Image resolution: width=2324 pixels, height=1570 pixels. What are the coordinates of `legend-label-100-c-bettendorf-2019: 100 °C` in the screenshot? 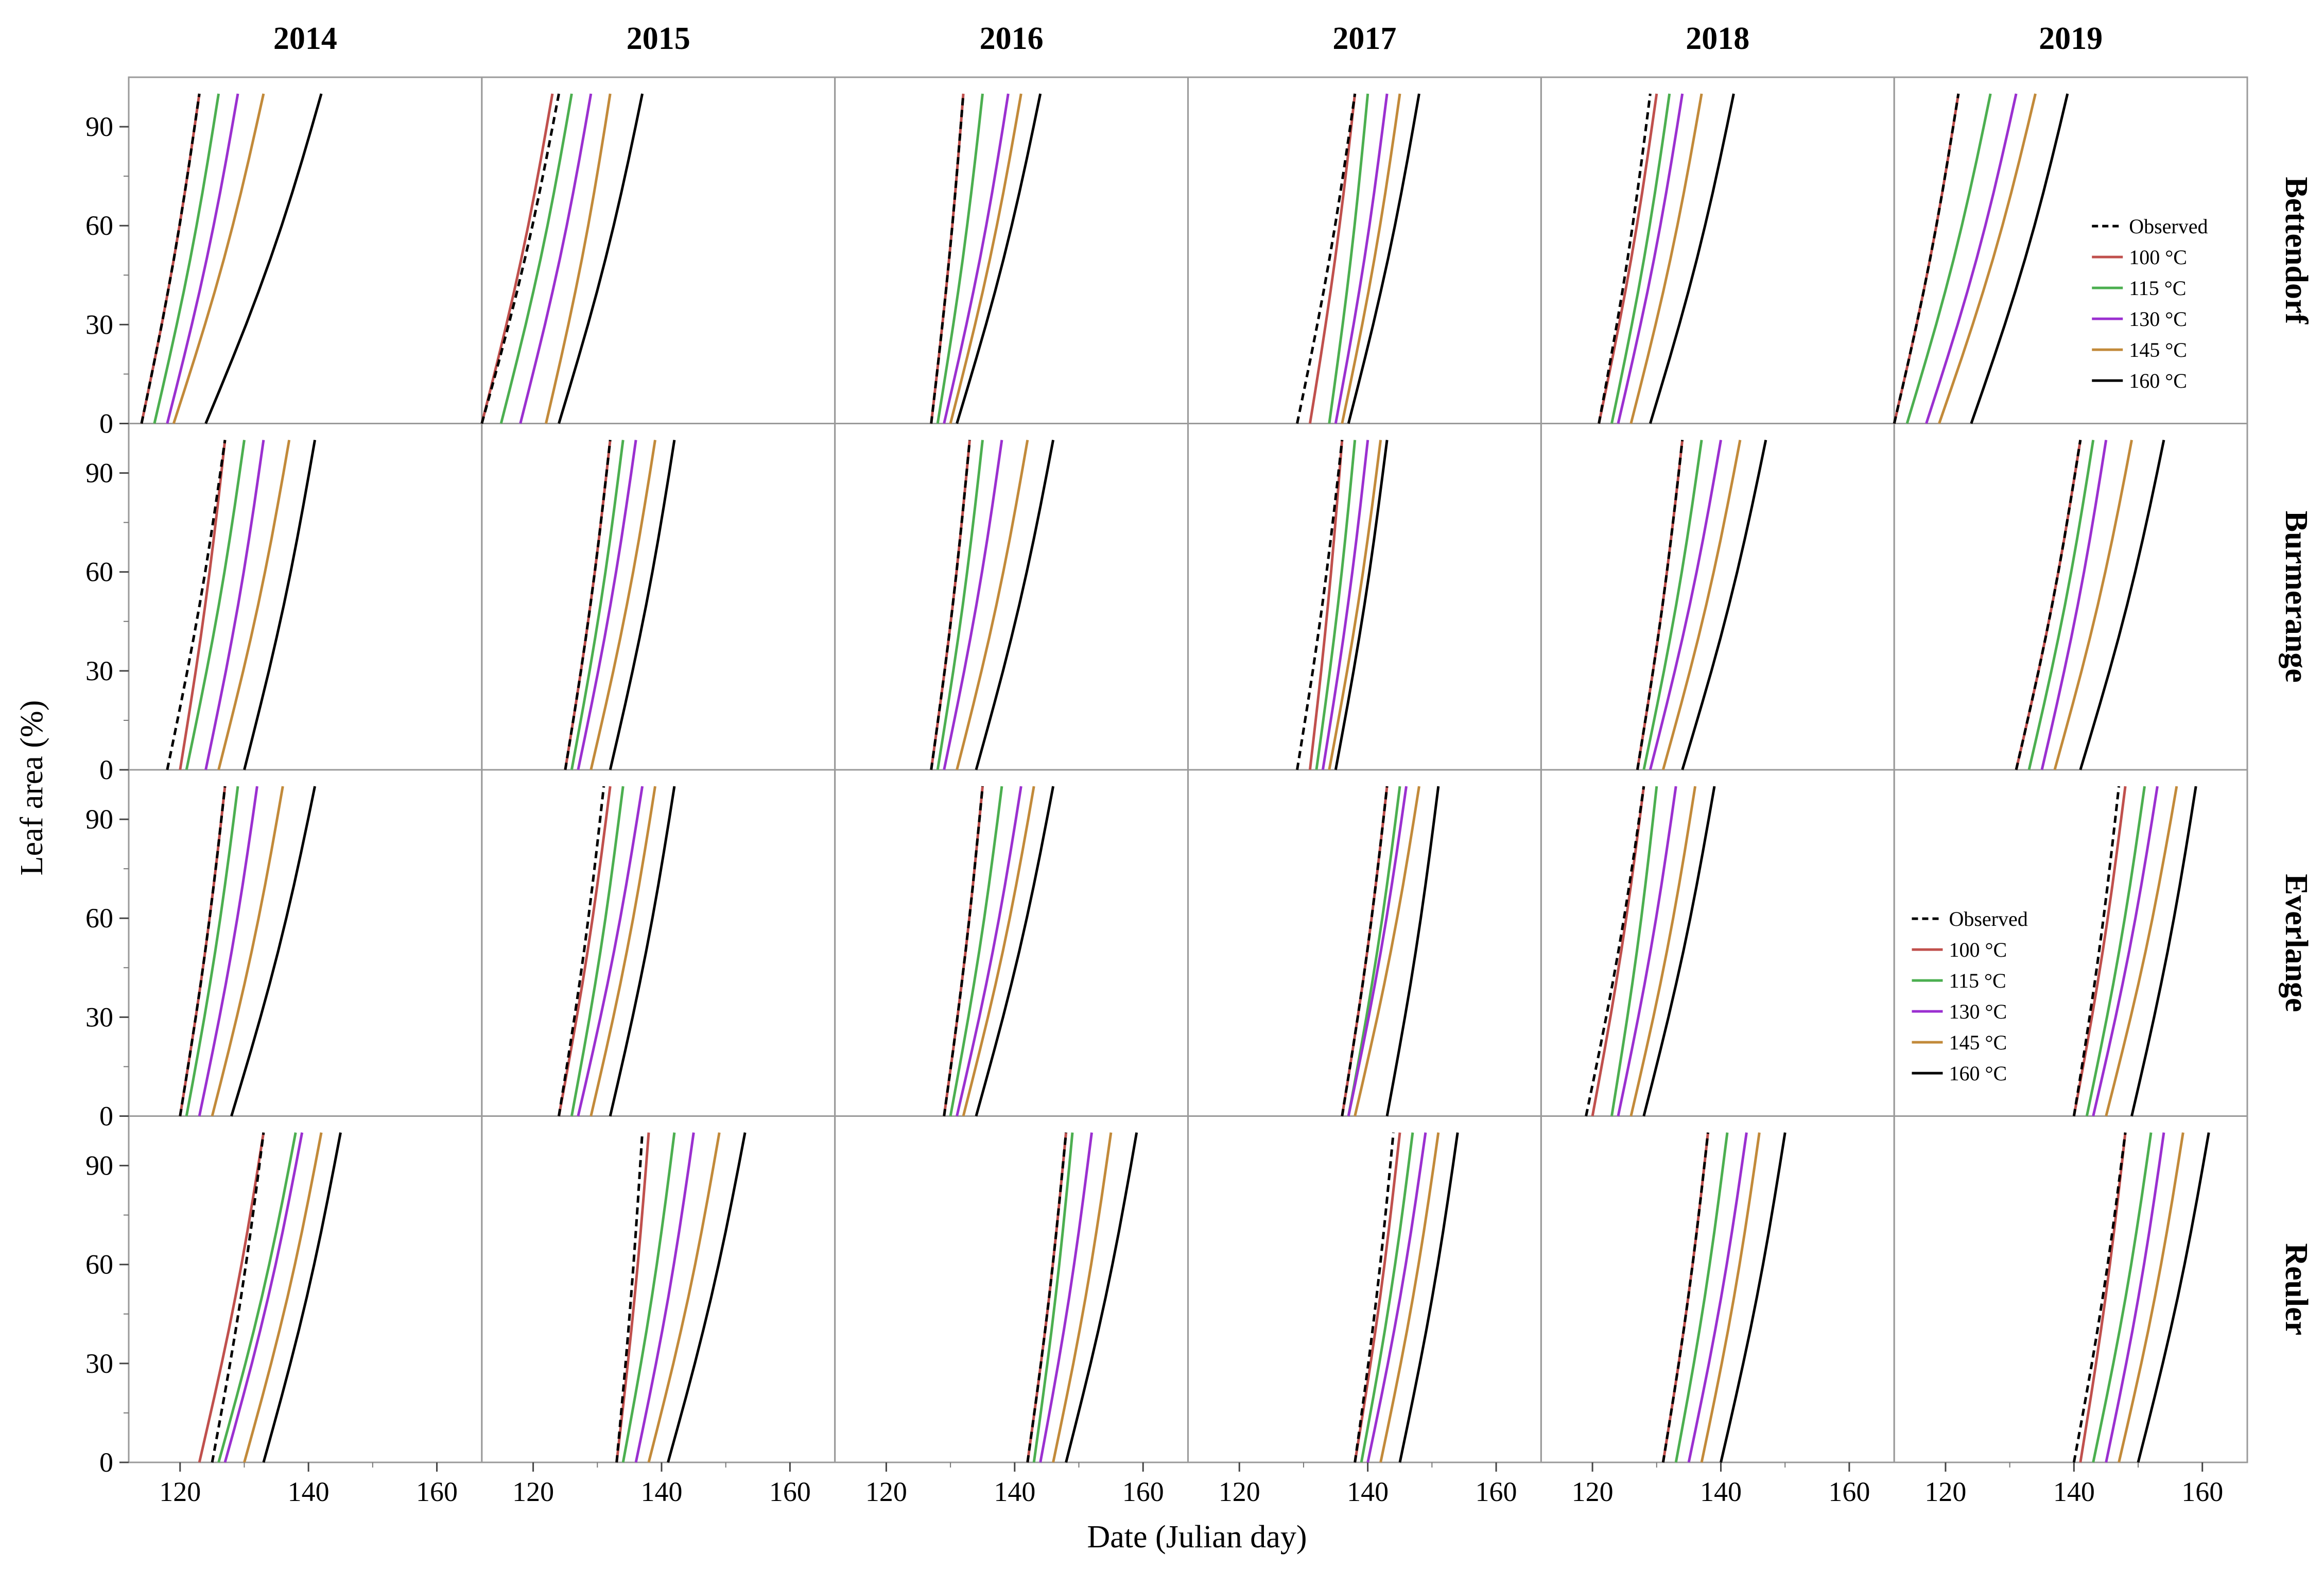 It's located at (2158, 257).